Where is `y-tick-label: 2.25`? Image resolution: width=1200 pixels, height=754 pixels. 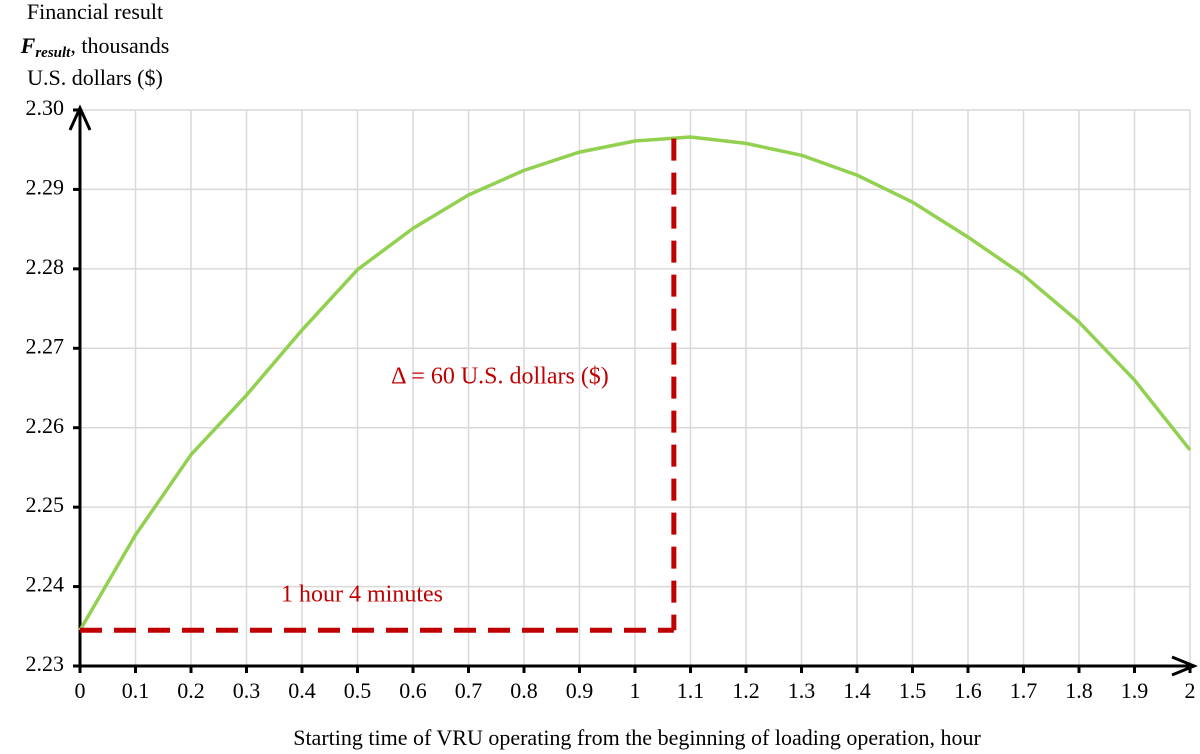
y-tick-label: 2.25 is located at coordinates (45, 504).